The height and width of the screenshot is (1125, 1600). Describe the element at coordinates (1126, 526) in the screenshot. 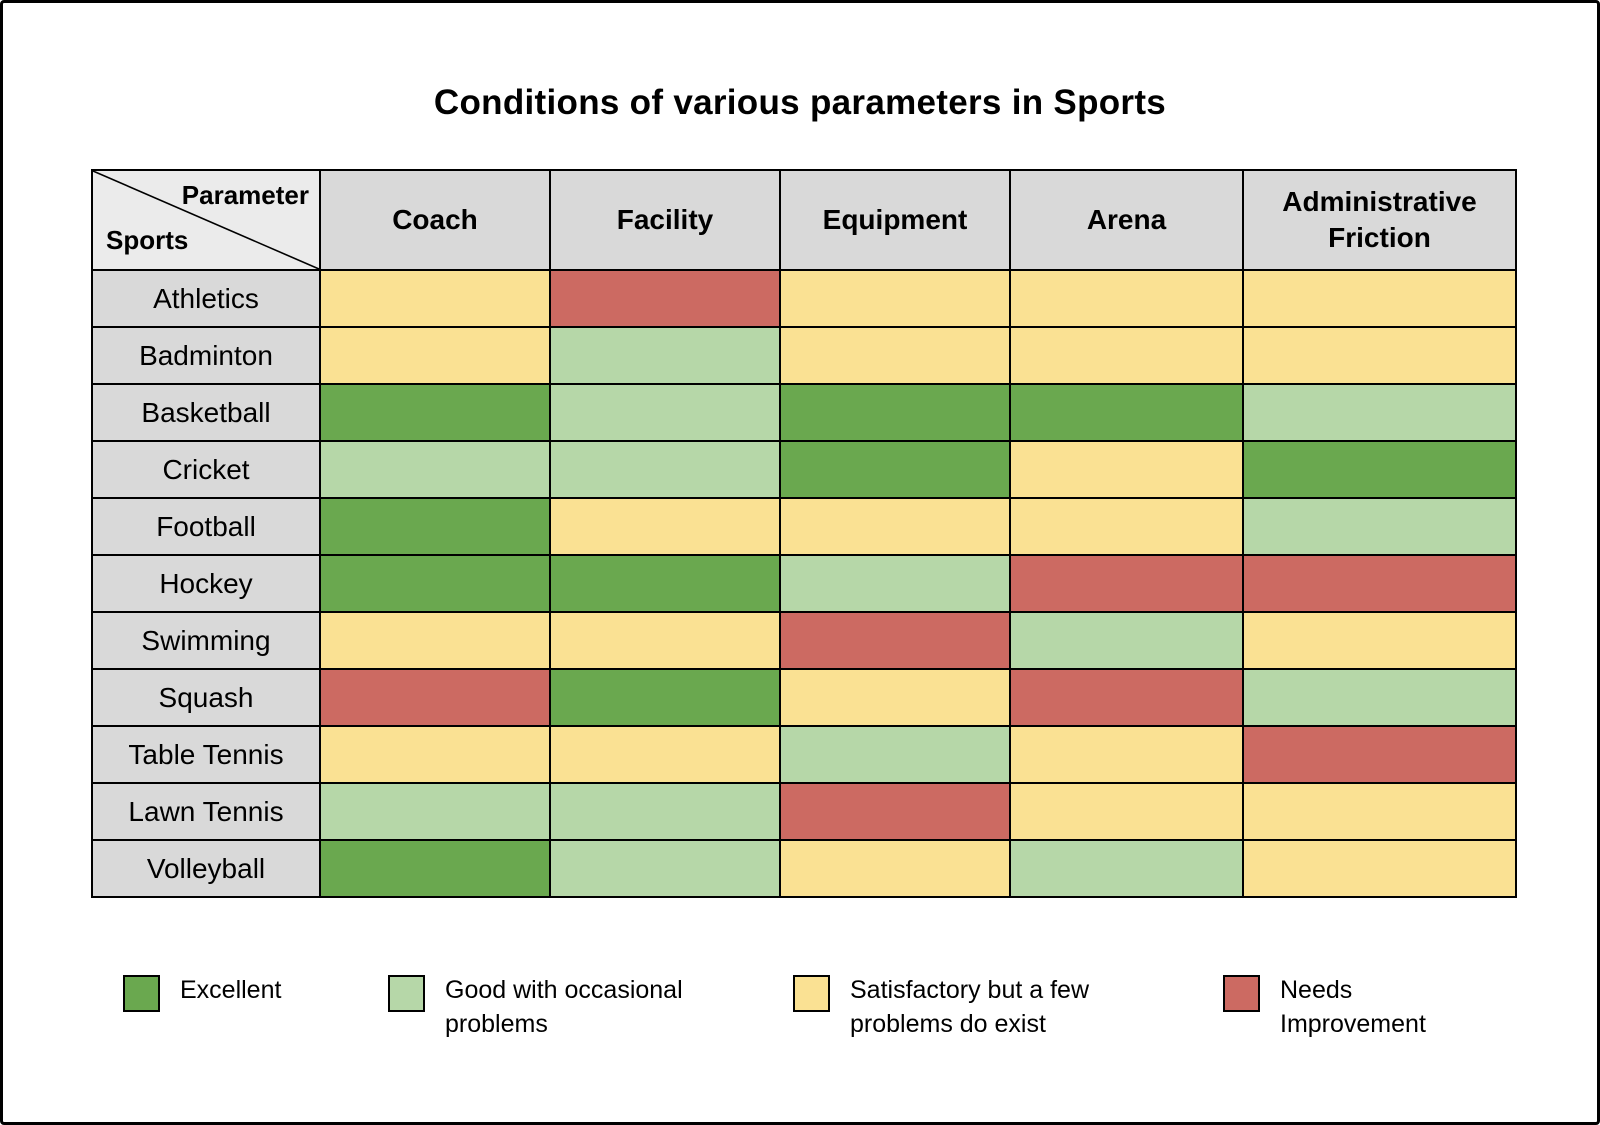

I see `cell-football-arena` at that location.